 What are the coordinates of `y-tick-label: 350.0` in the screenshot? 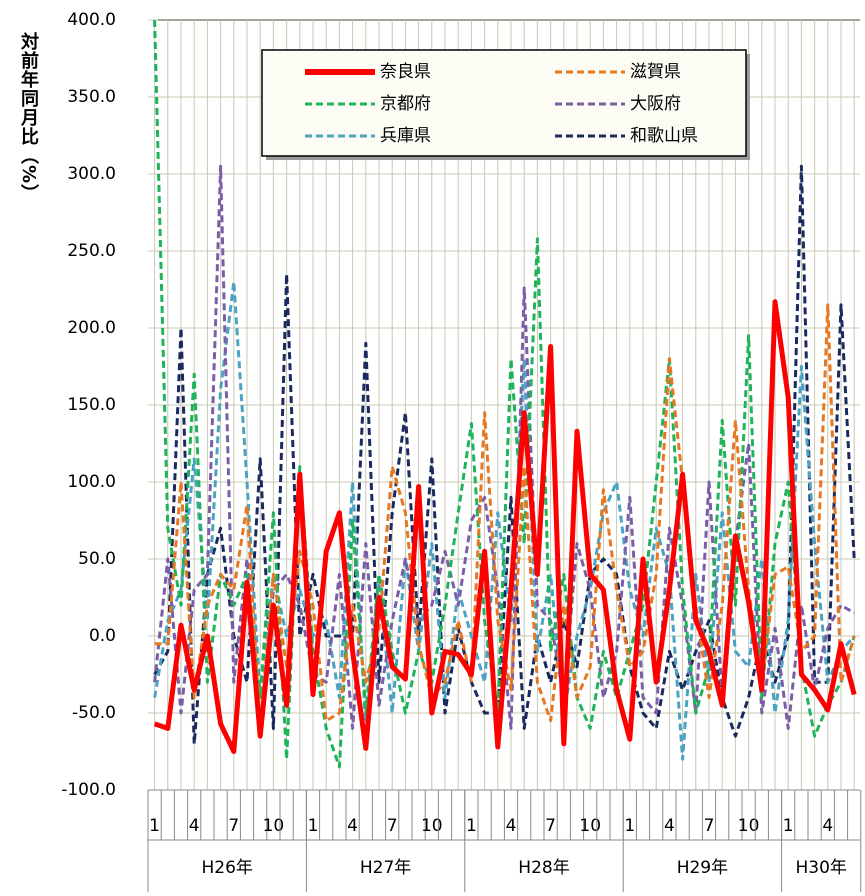 It's located at (91, 97).